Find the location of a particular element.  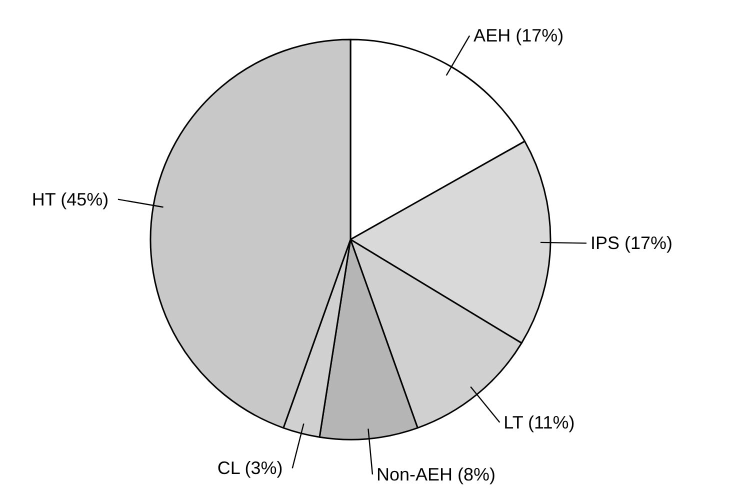

slice-label: AEH (17%) is located at coordinates (519, 36).